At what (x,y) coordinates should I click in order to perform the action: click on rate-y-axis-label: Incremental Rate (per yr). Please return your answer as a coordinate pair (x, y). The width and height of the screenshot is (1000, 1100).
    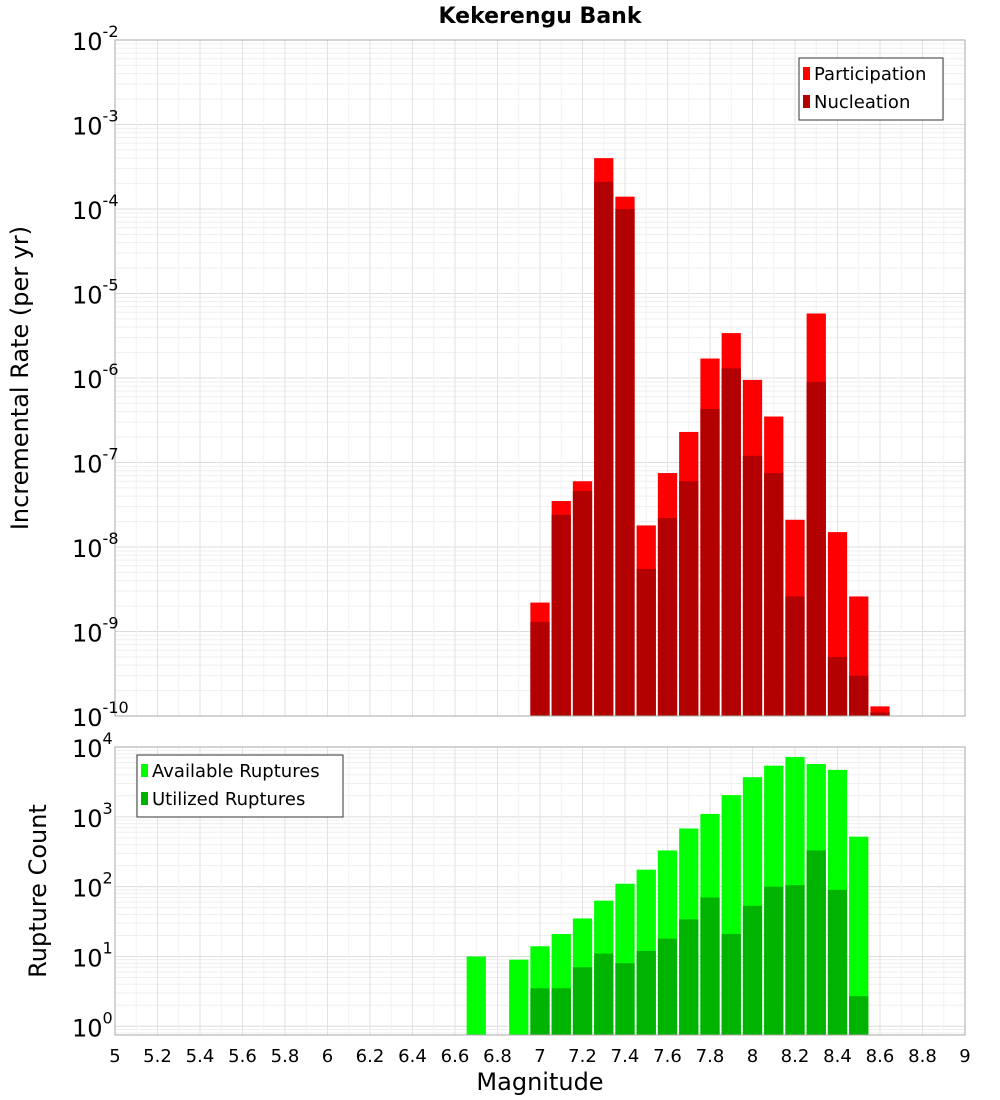
    Looking at the image, I should click on (20, 378).